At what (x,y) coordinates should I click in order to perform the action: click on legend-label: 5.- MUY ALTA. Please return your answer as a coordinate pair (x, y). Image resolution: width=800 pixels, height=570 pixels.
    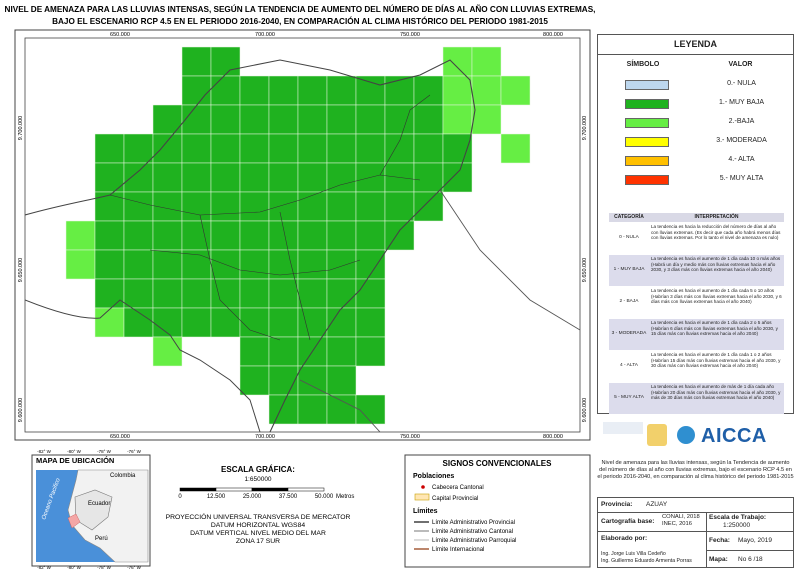
    Looking at the image, I should click on (741, 178).